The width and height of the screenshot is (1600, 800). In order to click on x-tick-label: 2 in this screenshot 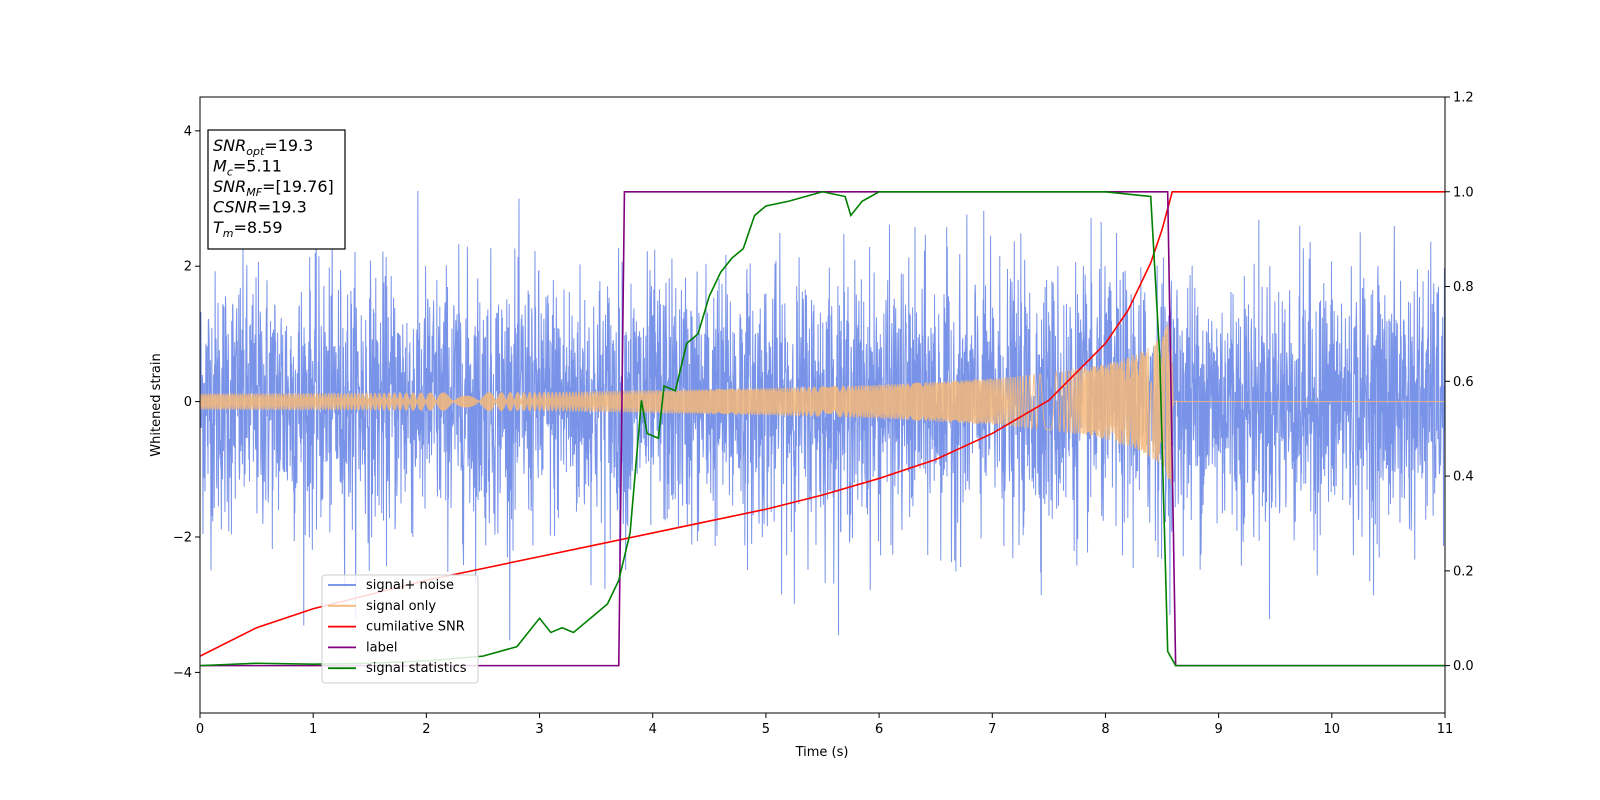, I will do `click(426, 729)`.